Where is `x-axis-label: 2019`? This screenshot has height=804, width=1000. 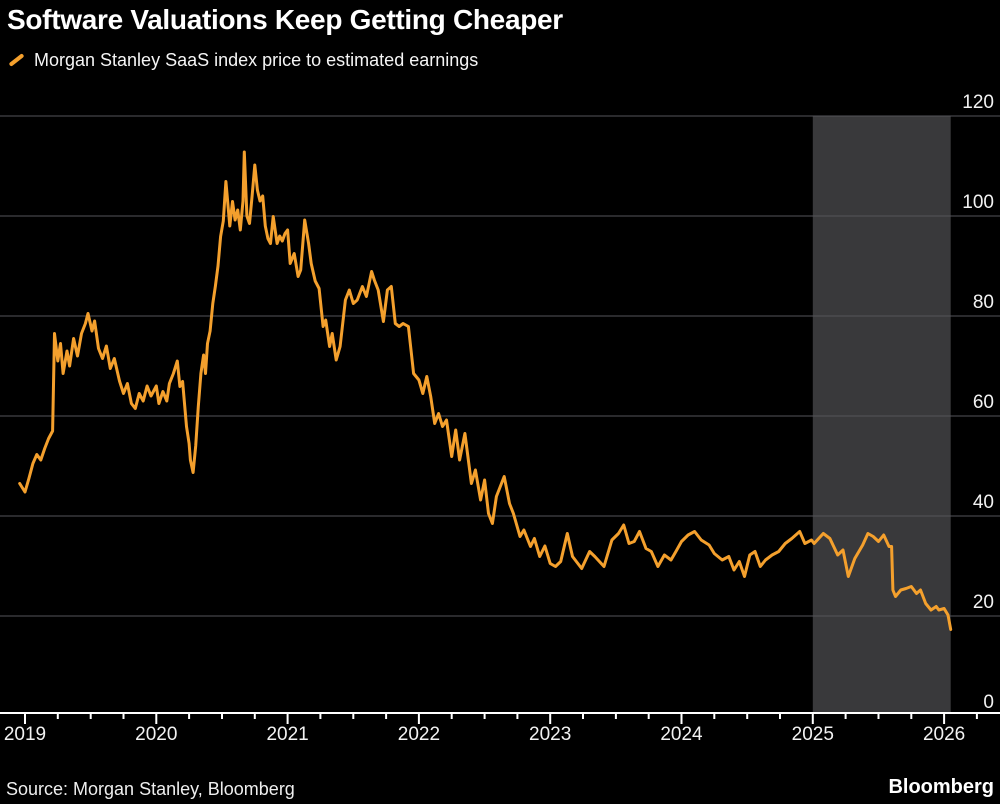
x-axis-label: 2019 is located at coordinates (25, 734).